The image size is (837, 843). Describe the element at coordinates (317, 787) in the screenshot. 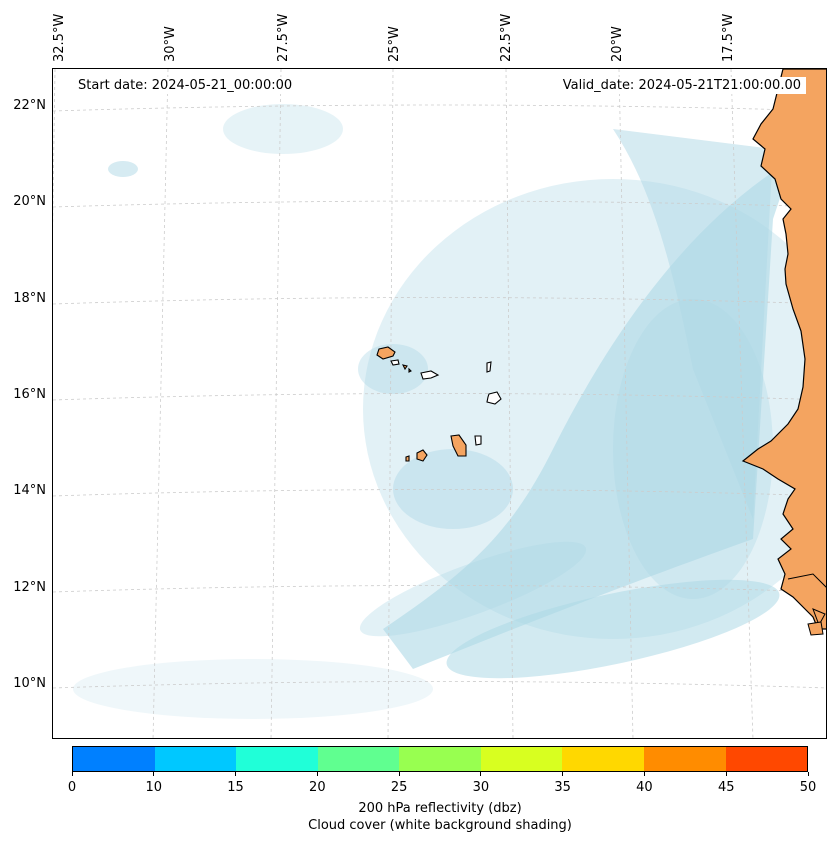

I see `colorbar-tick-label: 20` at that location.